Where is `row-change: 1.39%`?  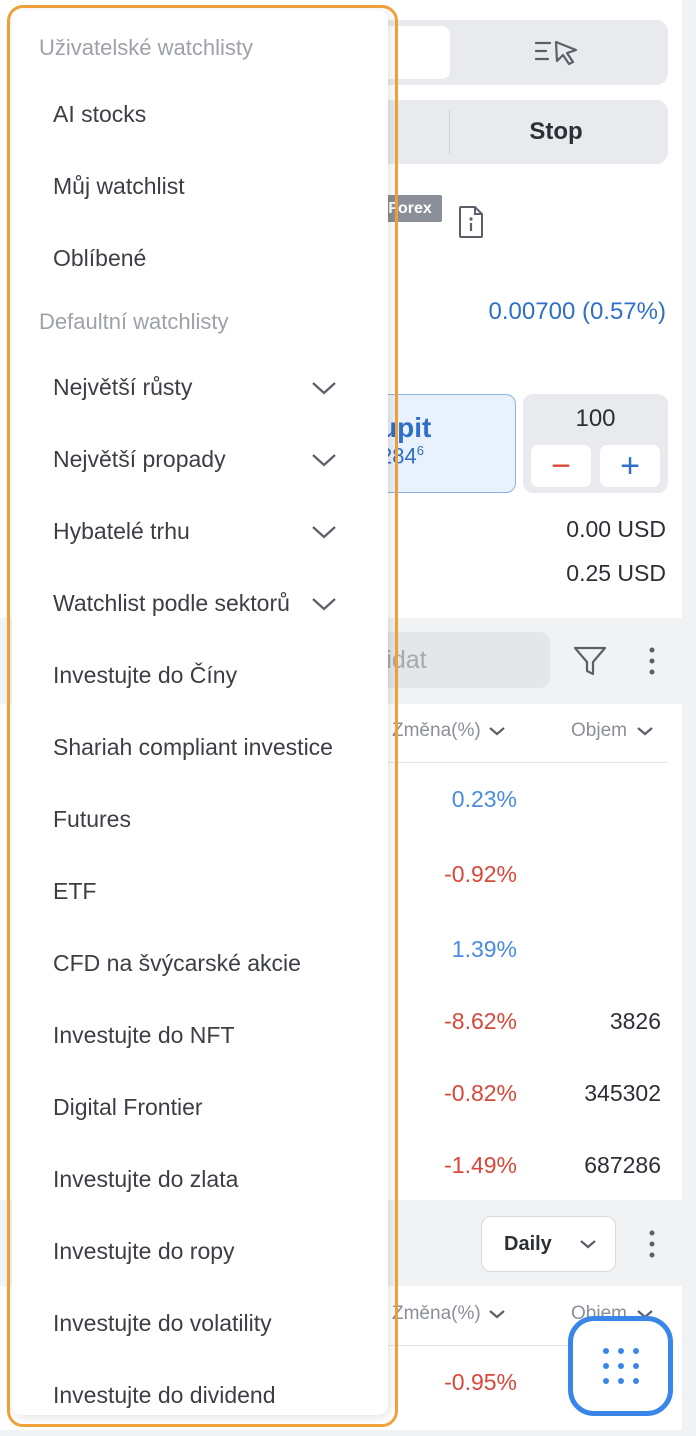
row-change: 1.39% is located at coordinates (484, 949).